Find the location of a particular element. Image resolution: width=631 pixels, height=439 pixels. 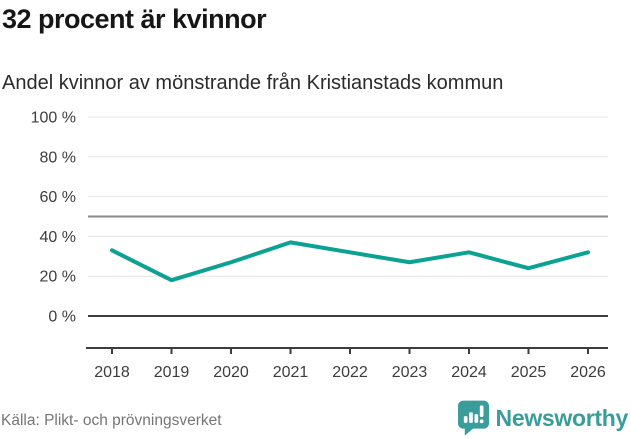

x-tick-label: 2019 is located at coordinates (172, 372).